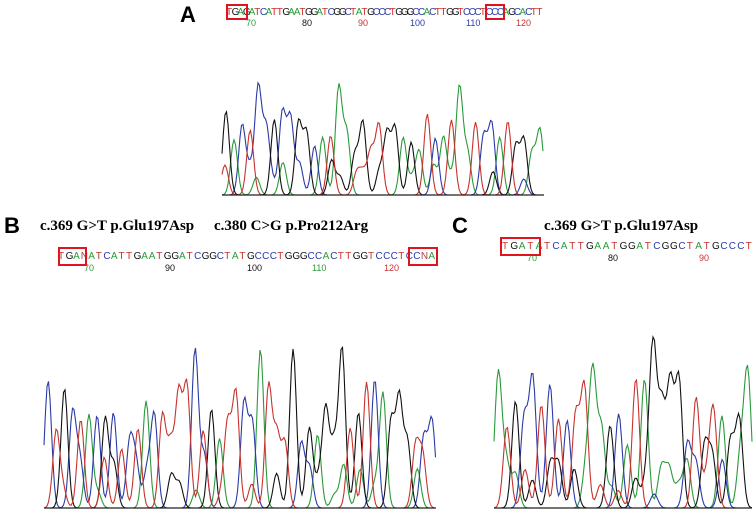 Image resolution: width=754 pixels, height=515 pixels. Describe the element at coordinates (117, 226) in the screenshot. I see `mutation-label-b-1: c.369 G>T p.Glu197Asp` at that location.